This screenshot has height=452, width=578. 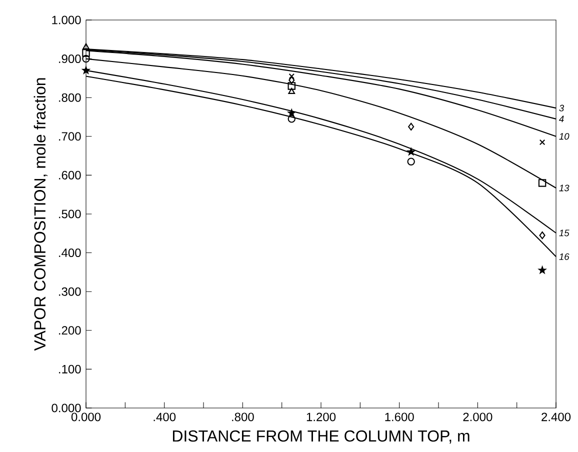 I want to click on y-tick-label: 1.000, so click(x=66, y=20).